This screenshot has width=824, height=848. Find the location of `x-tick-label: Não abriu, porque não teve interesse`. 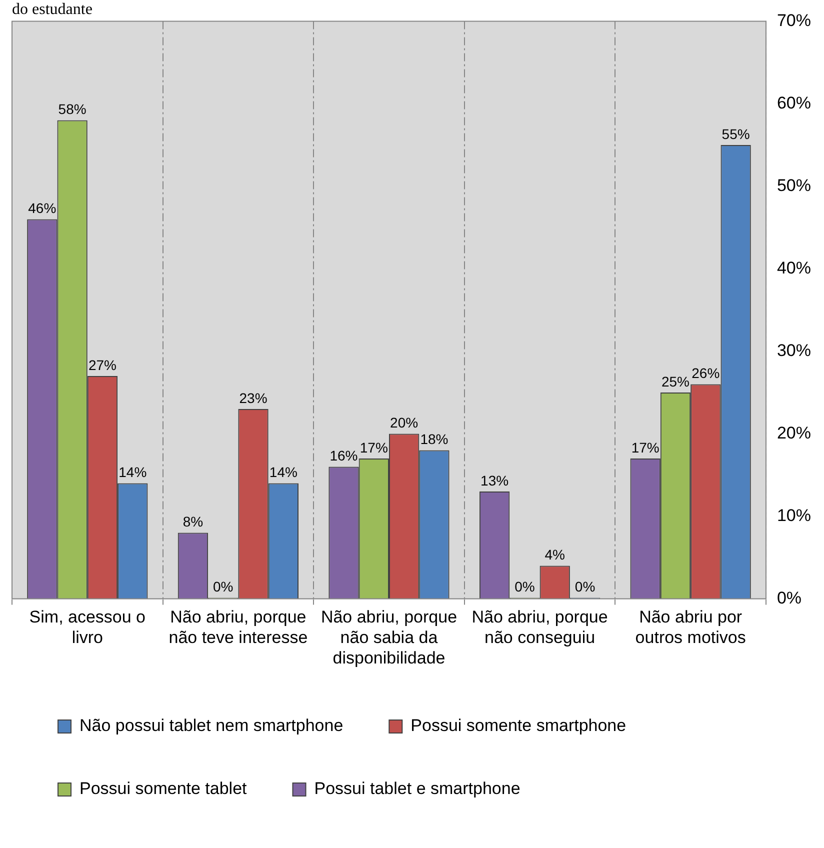

x-tick-label: Não abriu, porque não teve interesse is located at coordinates (238, 628).